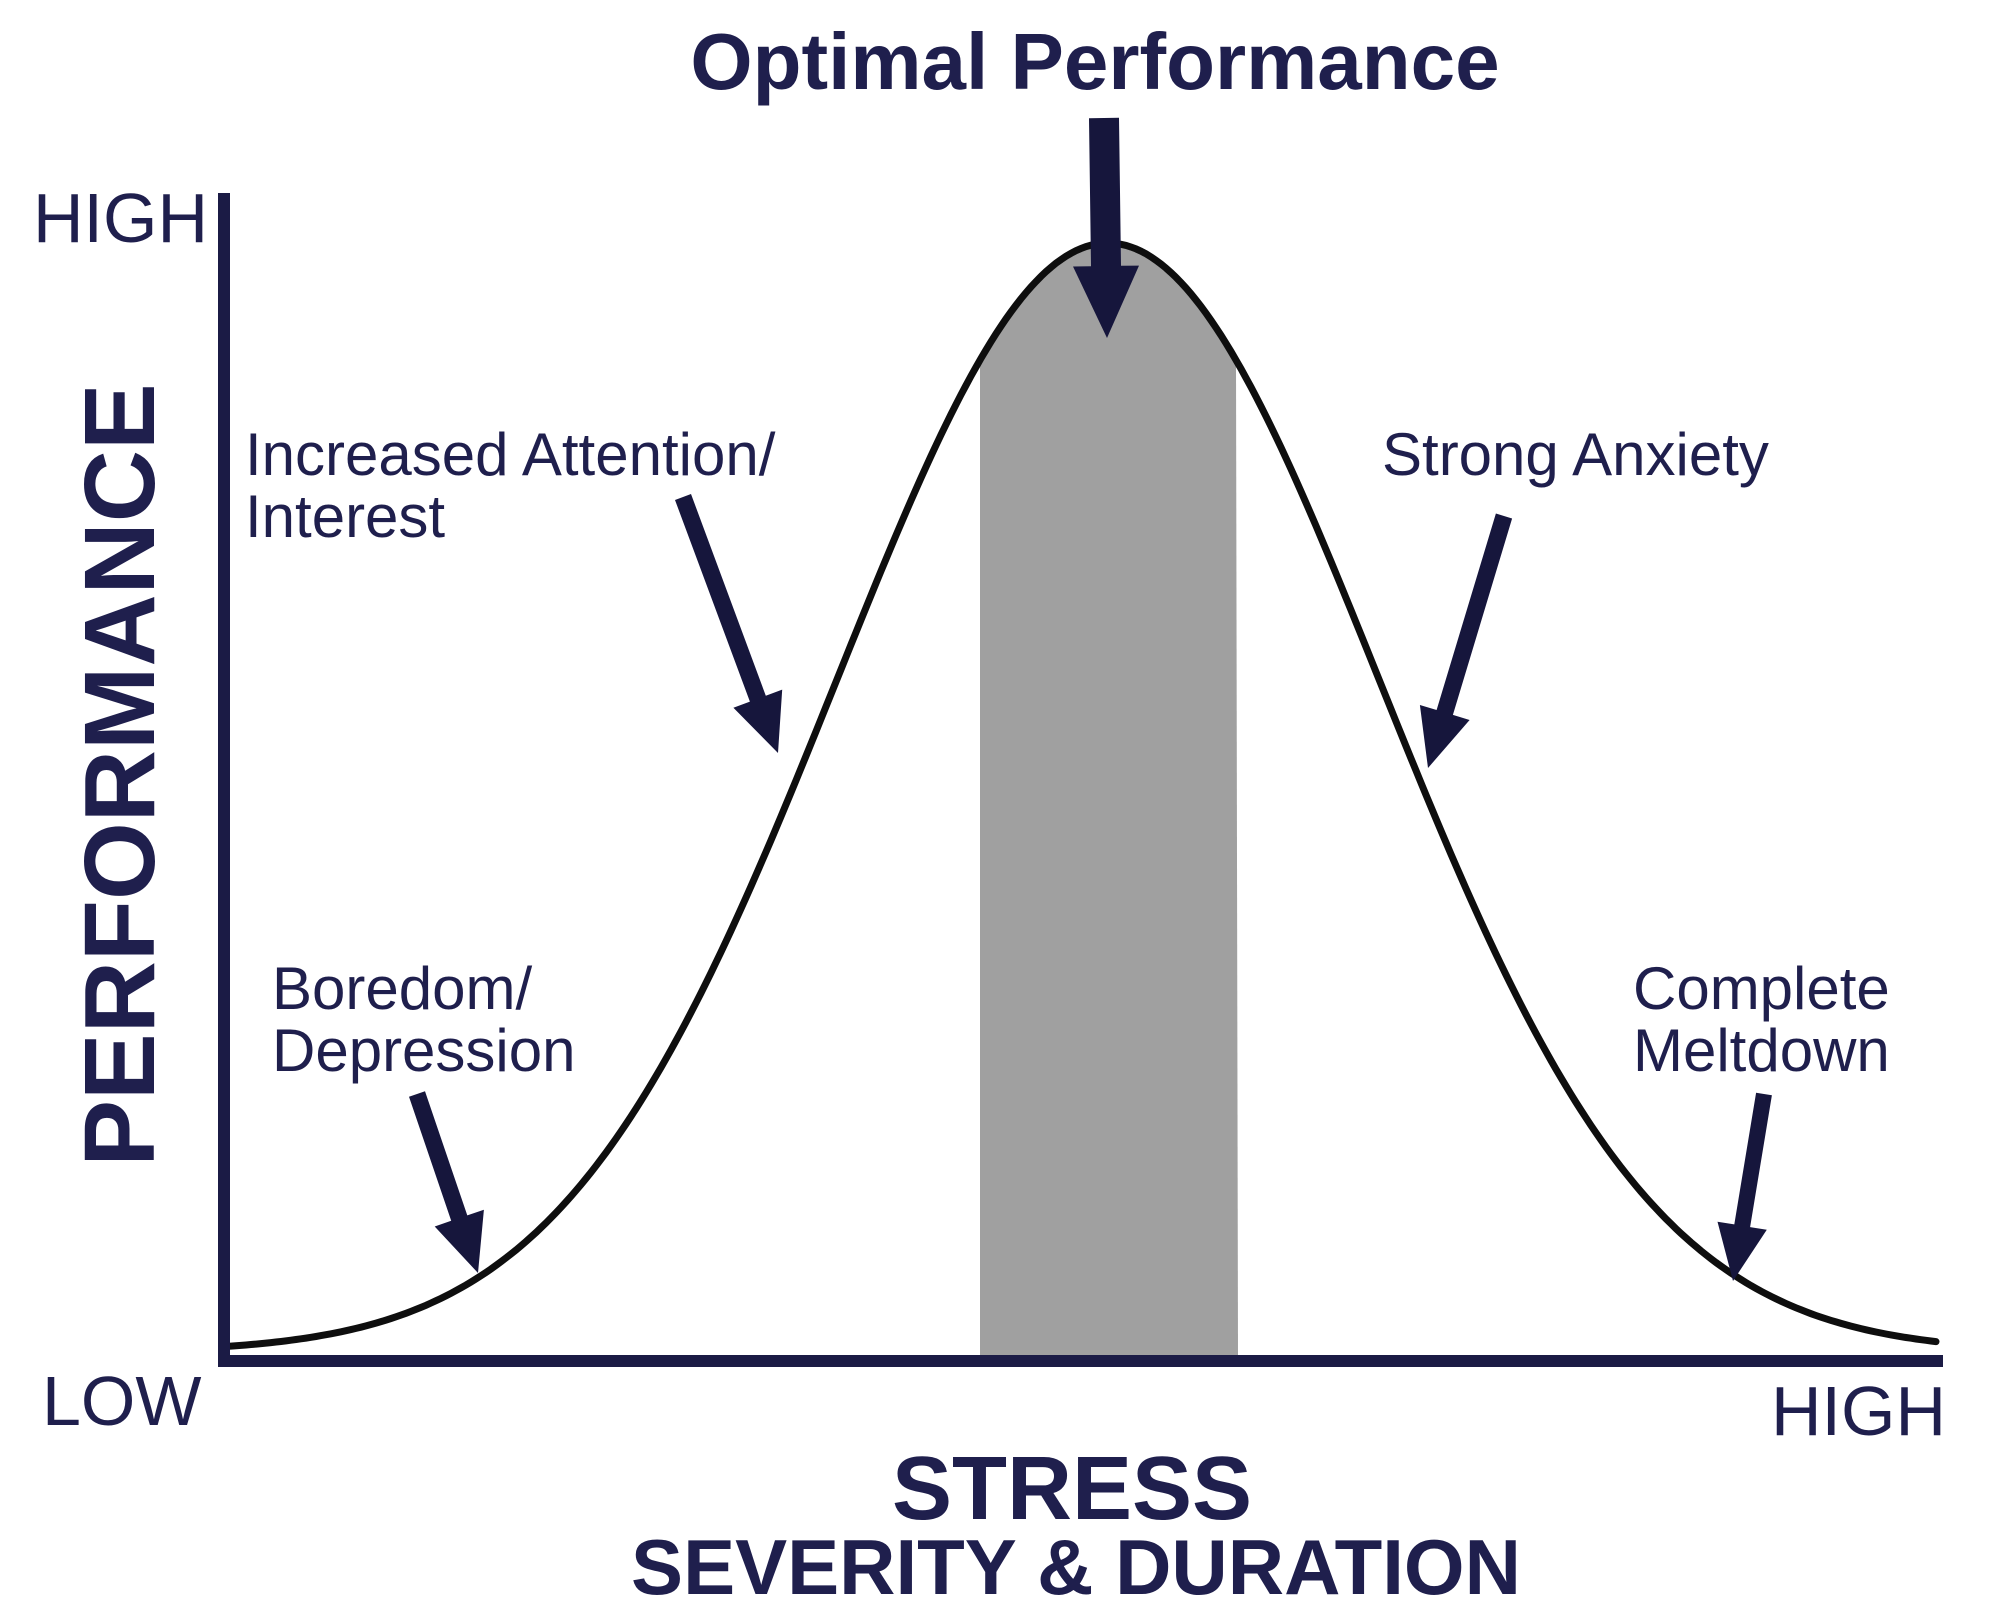  What do you see at coordinates (122, 1401) in the screenshot?
I see `origin-low-label: LOW` at bounding box center [122, 1401].